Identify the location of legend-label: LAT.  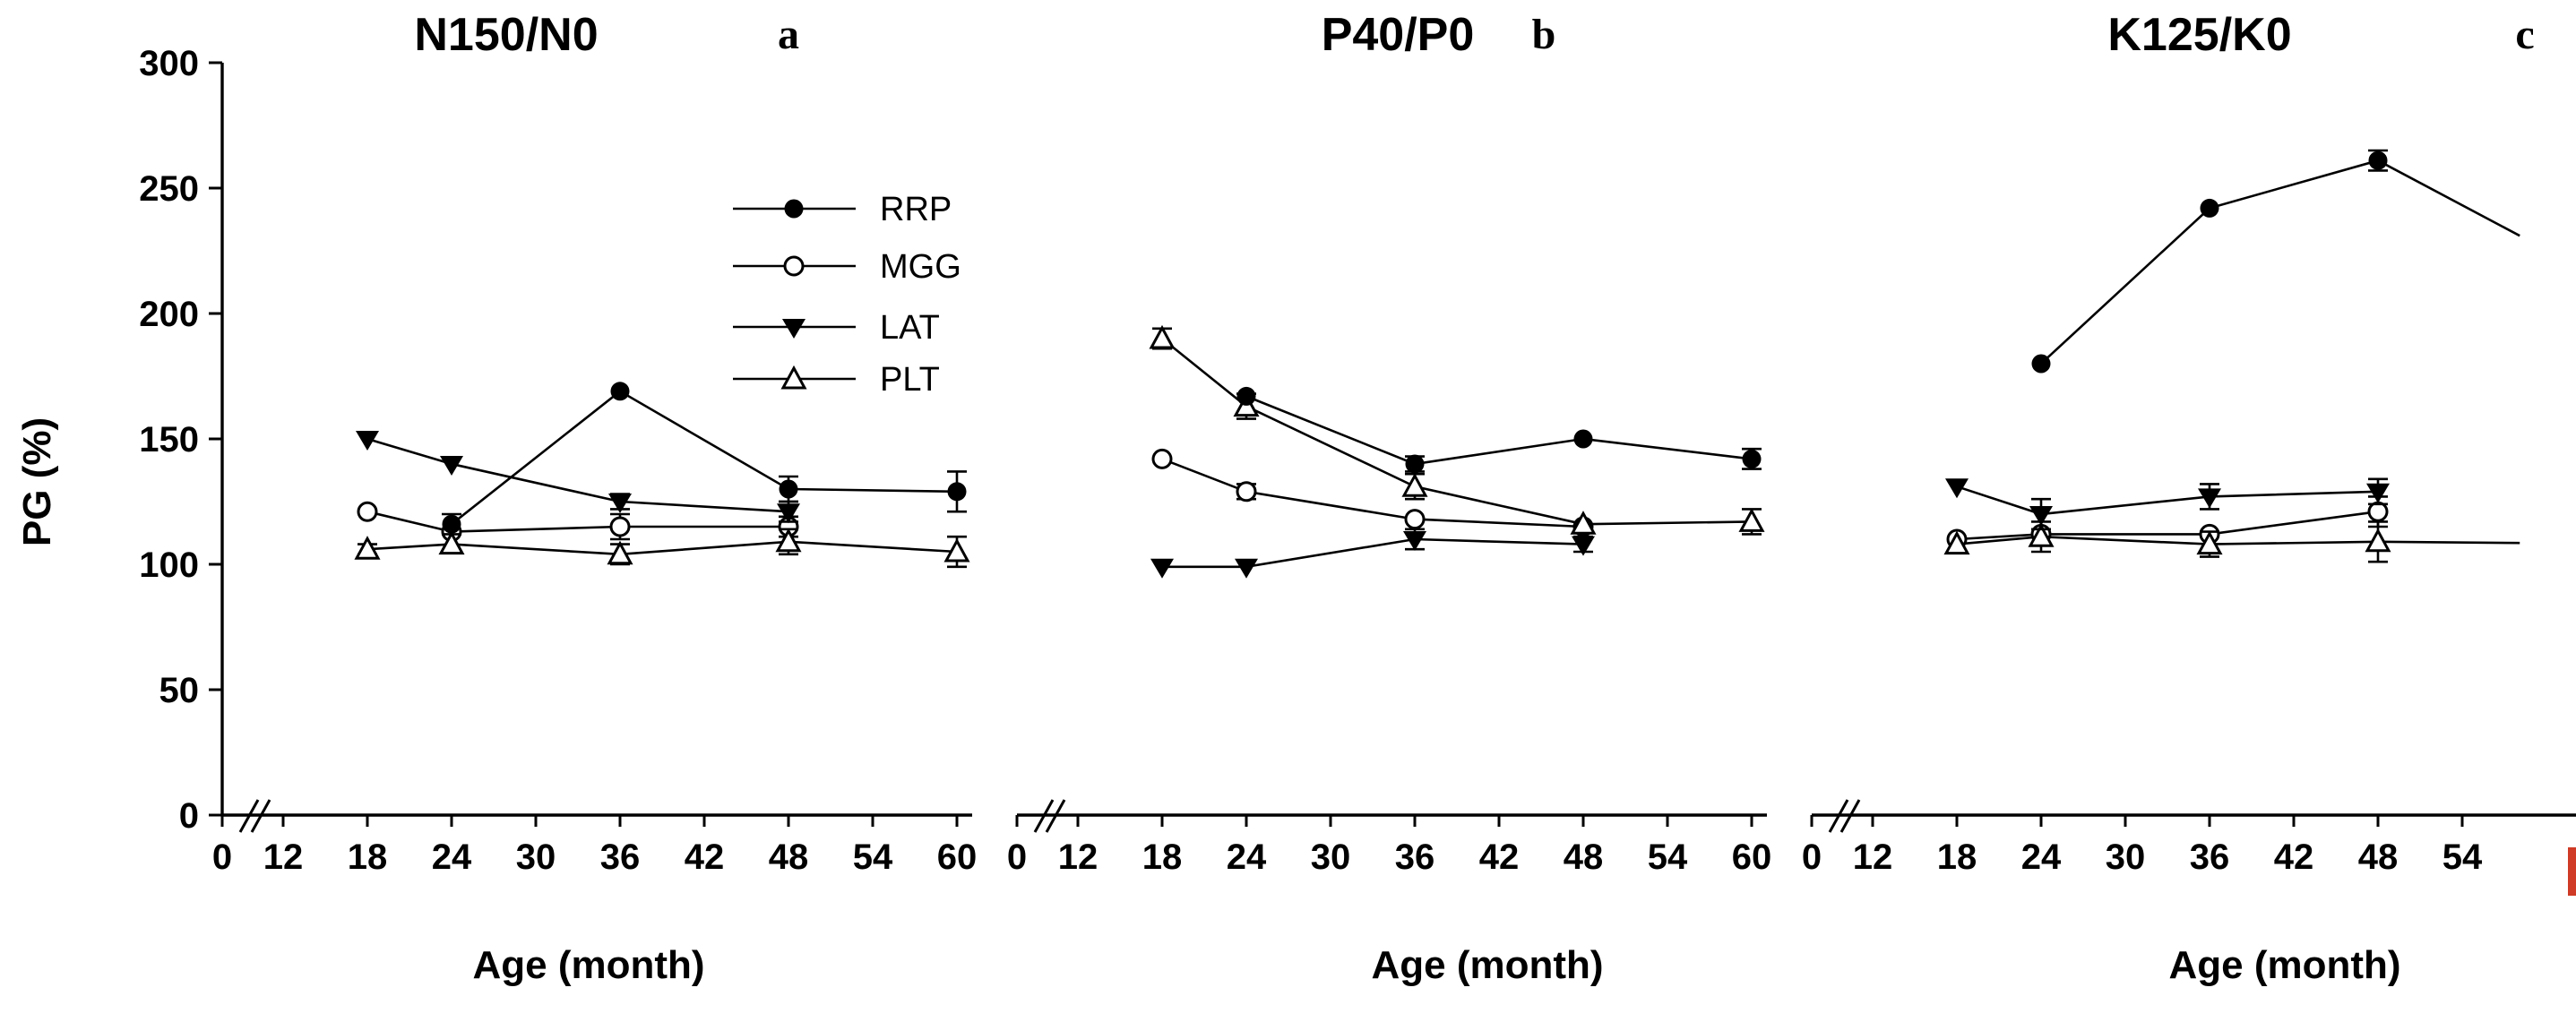
(910, 328).